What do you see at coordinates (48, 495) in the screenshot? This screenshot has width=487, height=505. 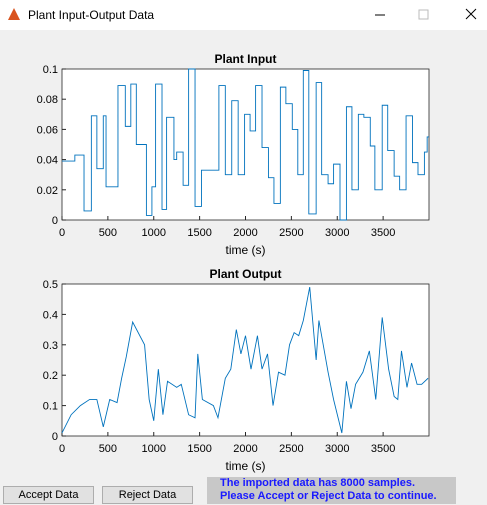 I see `accept-button: Accept Data` at bounding box center [48, 495].